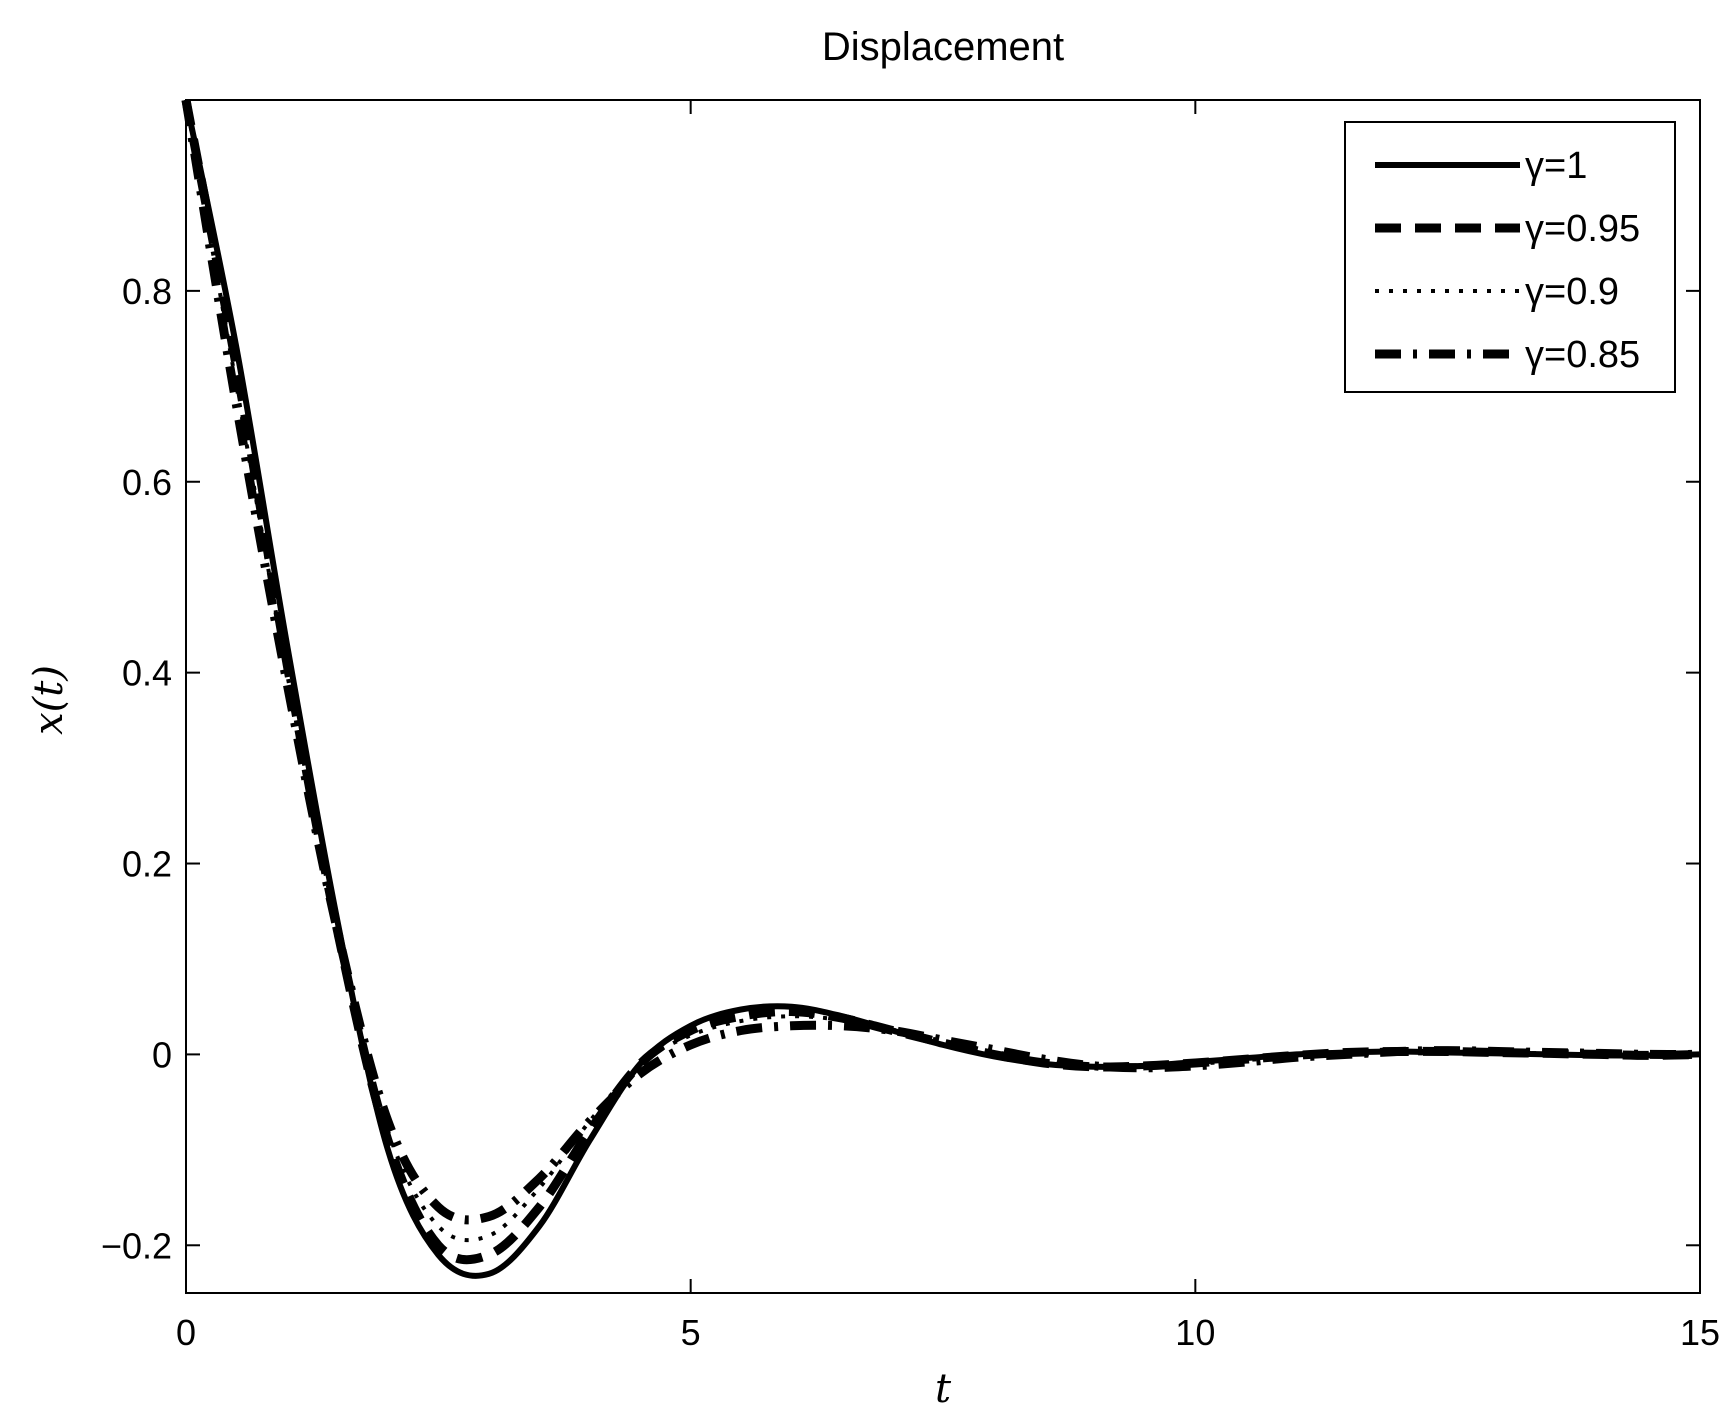  I want to click on legend-label-3: γ=0.9, so click(1572, 292).